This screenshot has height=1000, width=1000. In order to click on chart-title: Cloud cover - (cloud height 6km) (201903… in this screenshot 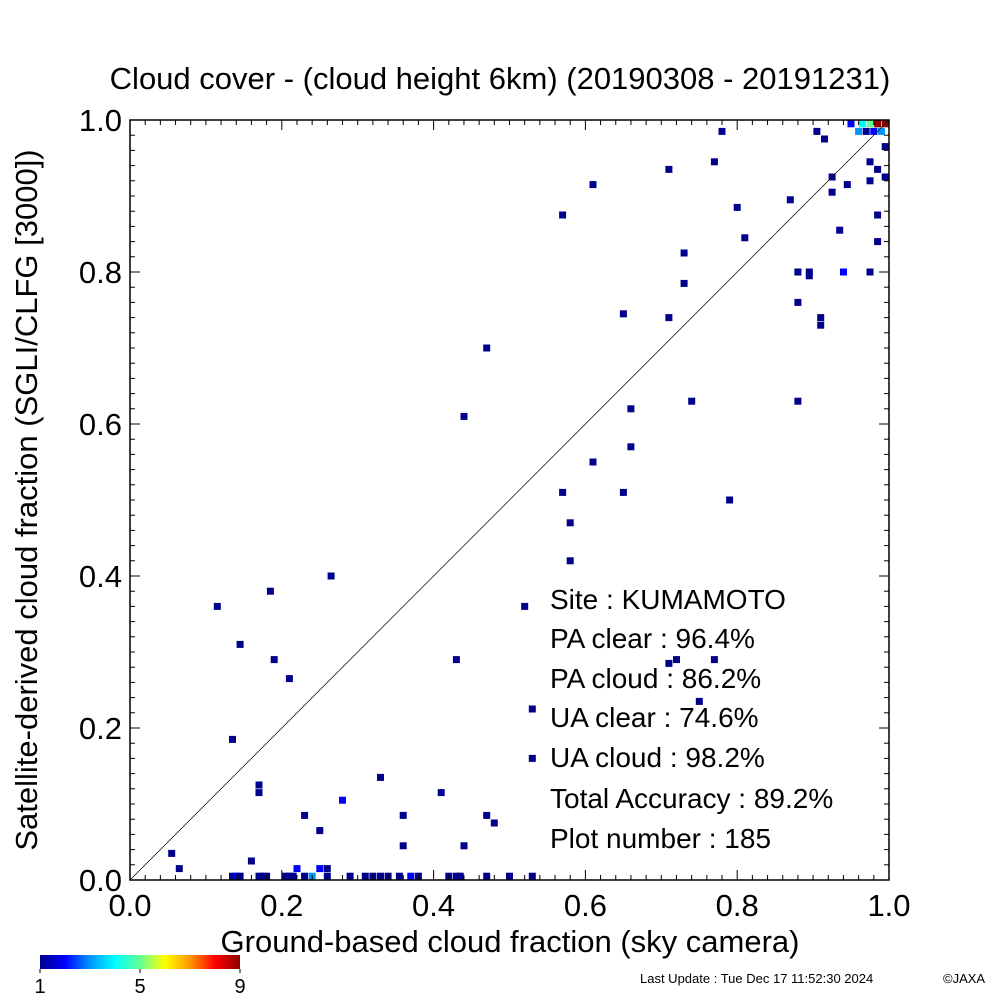, I will do `click(500, 78)`.